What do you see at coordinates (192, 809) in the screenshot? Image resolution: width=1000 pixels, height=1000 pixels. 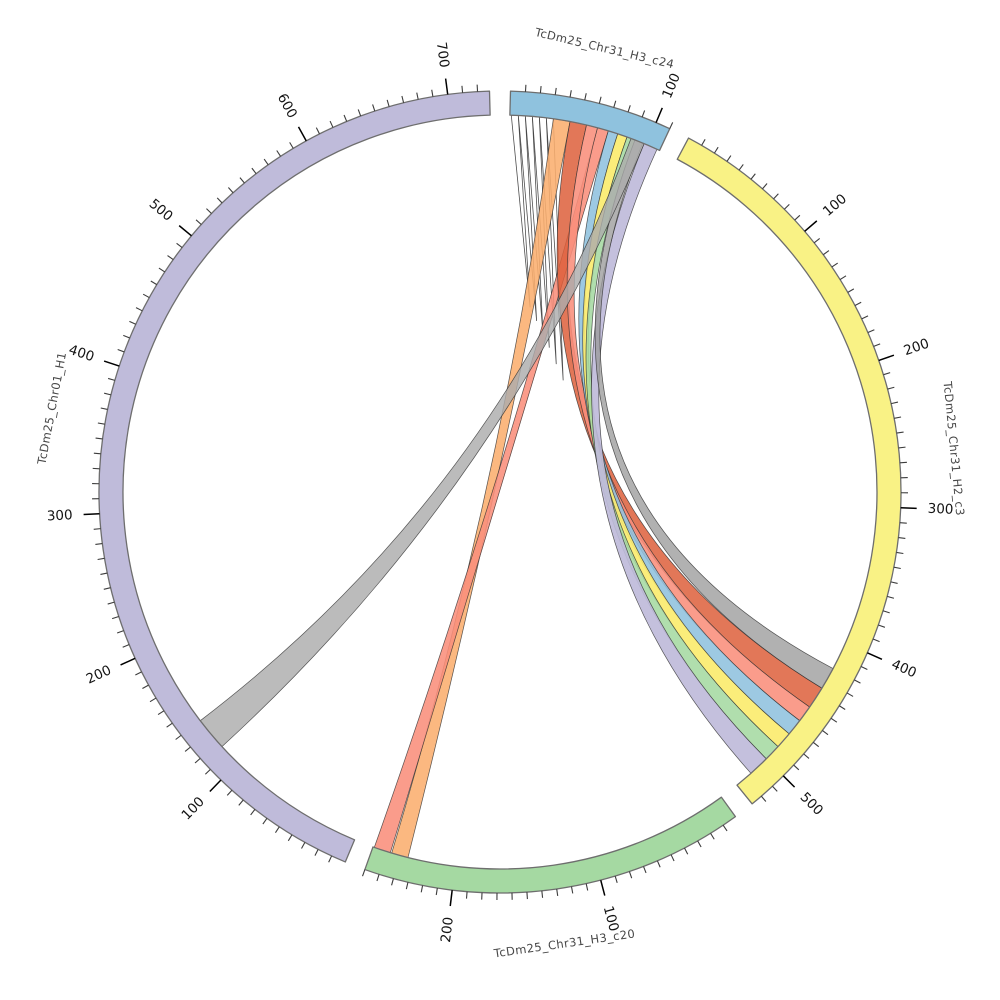 I see `tick-label-H1-100: 100` at bounding box center [192, 809].